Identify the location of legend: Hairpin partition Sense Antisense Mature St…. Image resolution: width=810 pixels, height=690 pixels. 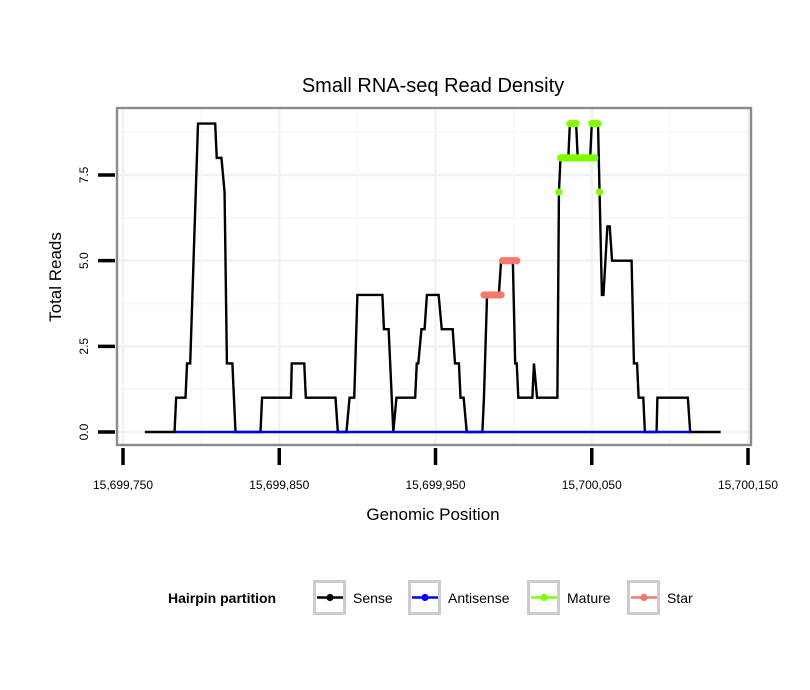
(430, 597).